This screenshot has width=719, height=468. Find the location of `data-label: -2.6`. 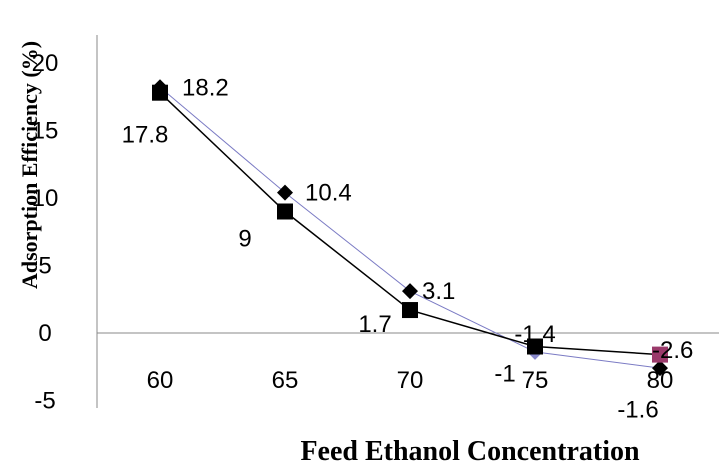

data-label: -2.6 is located at coordinates (672, 350).